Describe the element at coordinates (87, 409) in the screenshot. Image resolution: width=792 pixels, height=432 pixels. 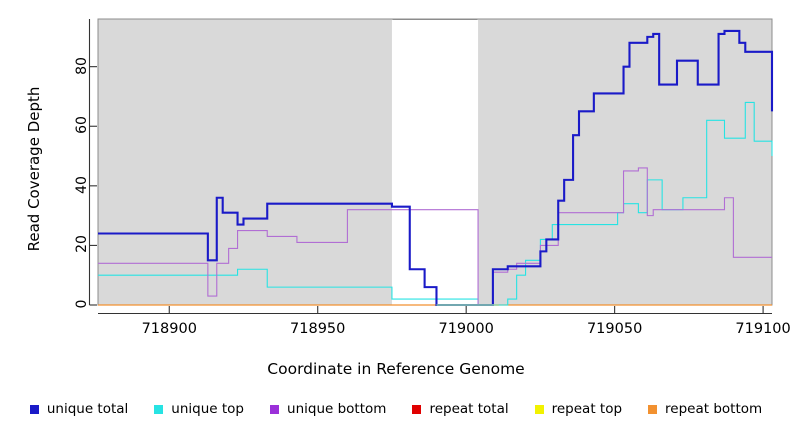
I see `legend-label: unique total` at that location.